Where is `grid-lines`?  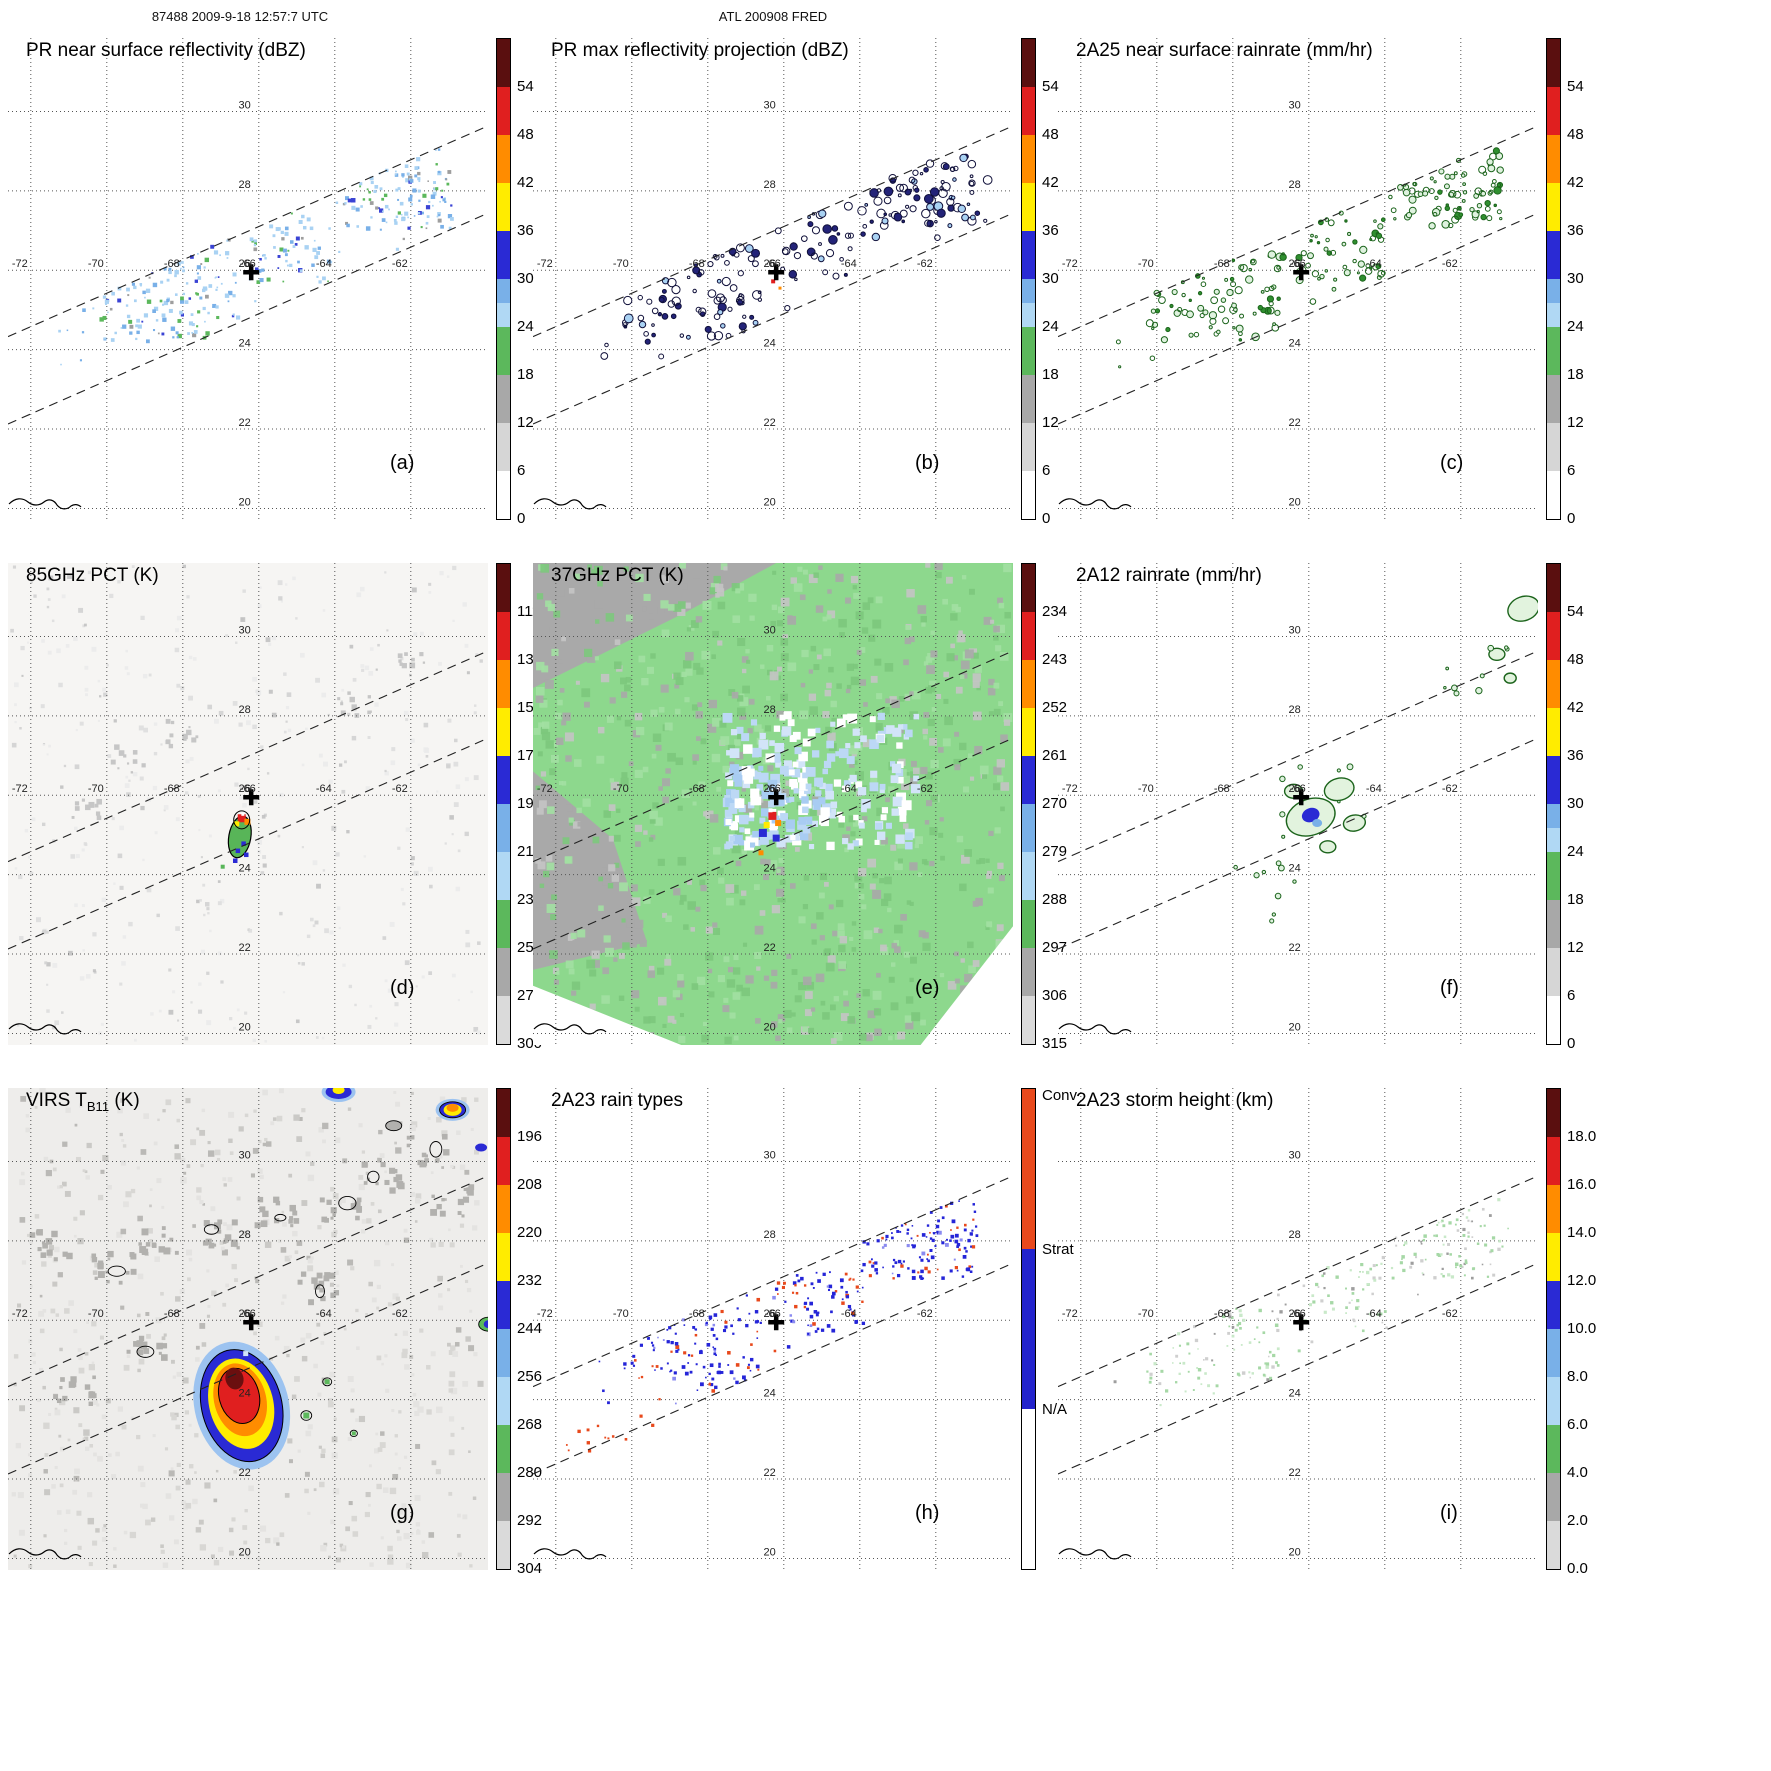 grid-lines is located at coordinates (248, 279).